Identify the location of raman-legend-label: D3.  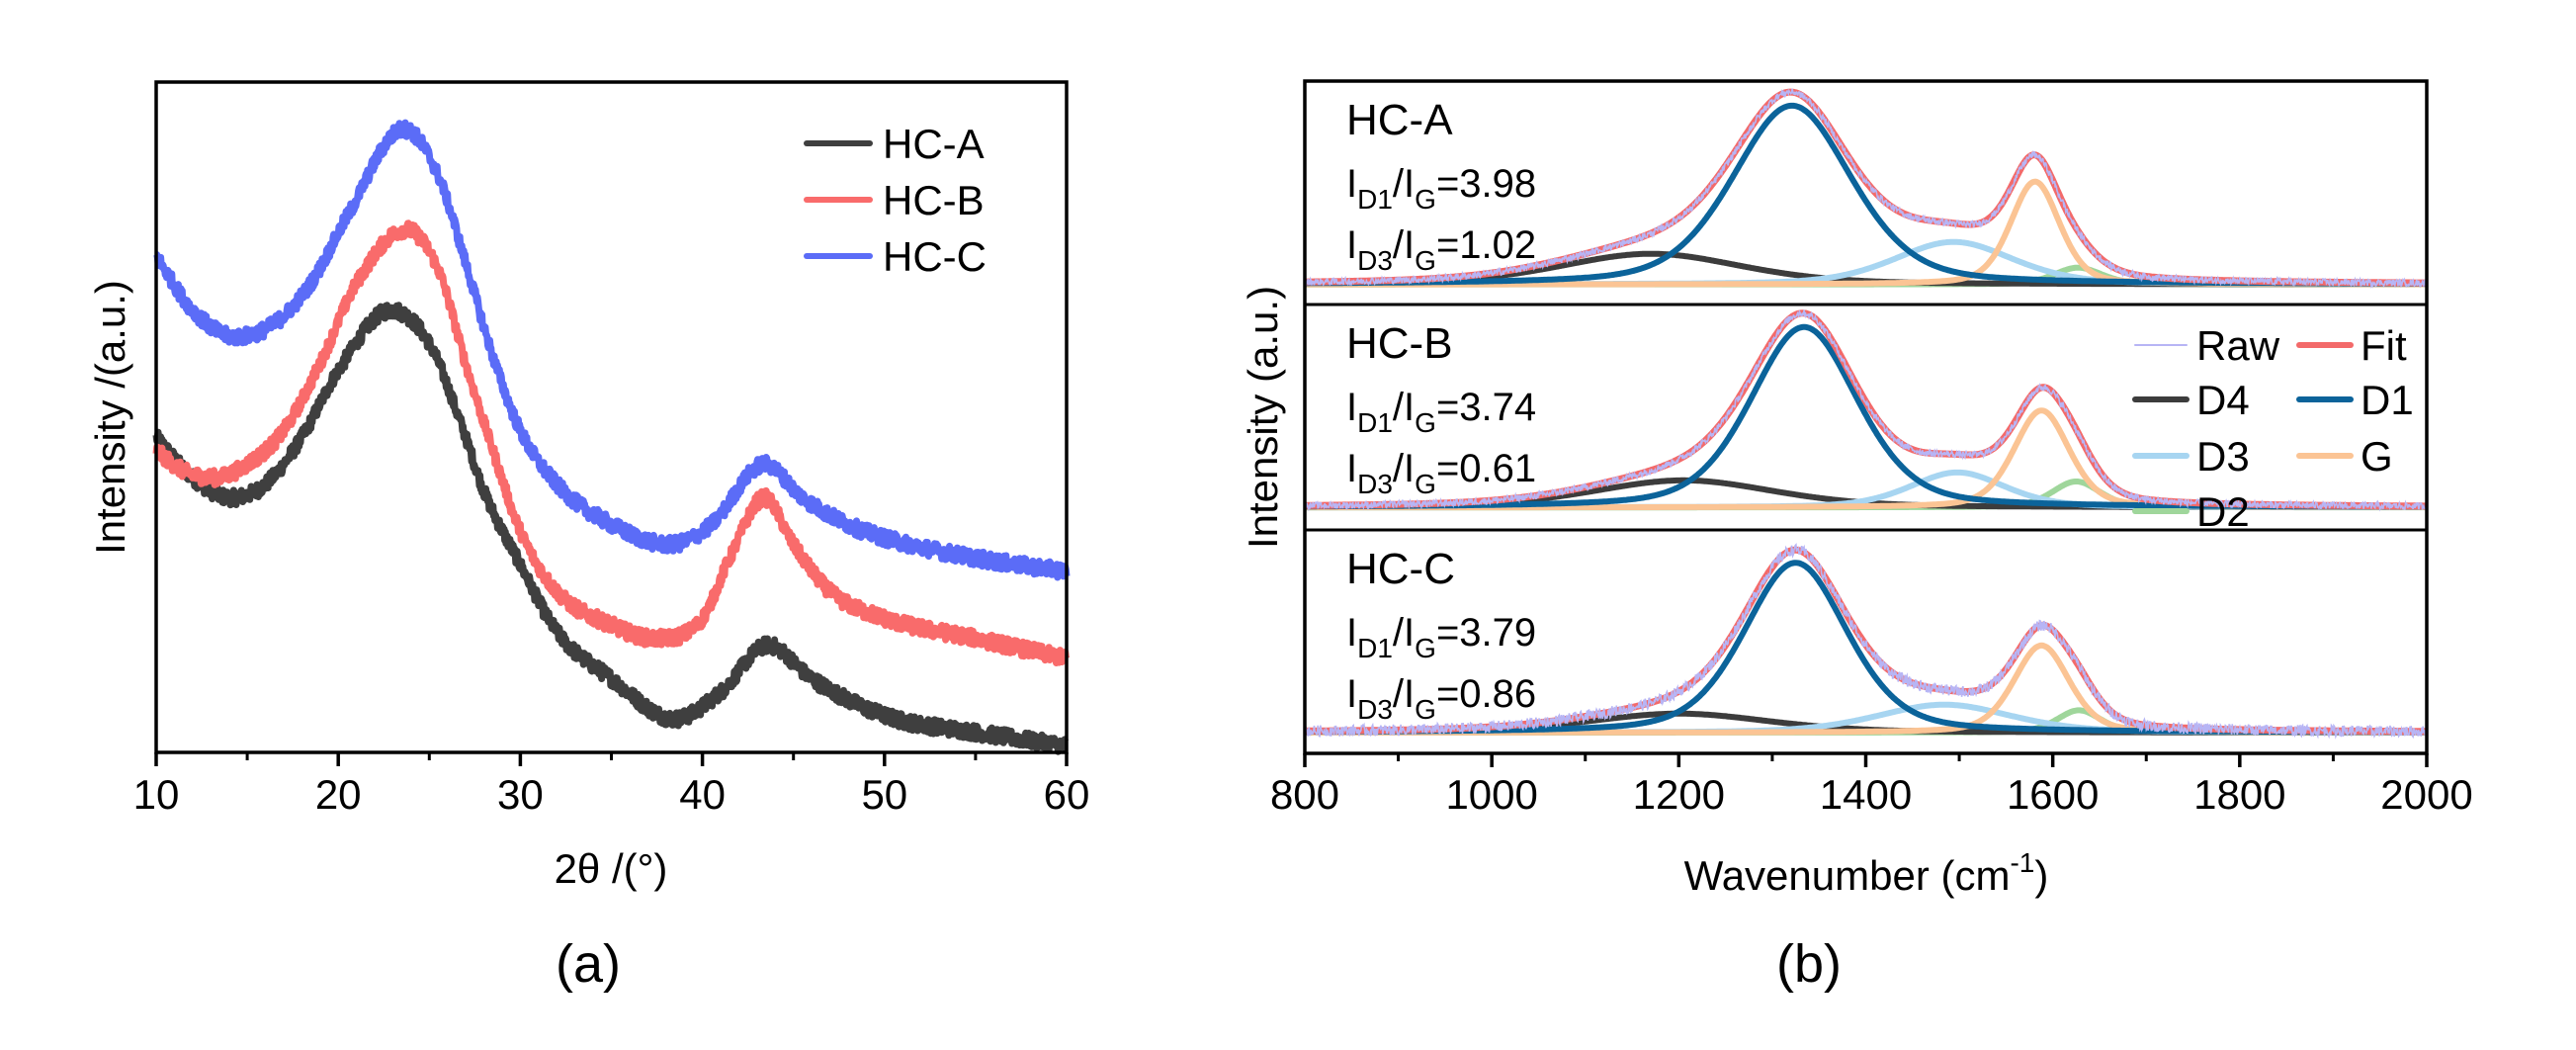
(2223, 456).